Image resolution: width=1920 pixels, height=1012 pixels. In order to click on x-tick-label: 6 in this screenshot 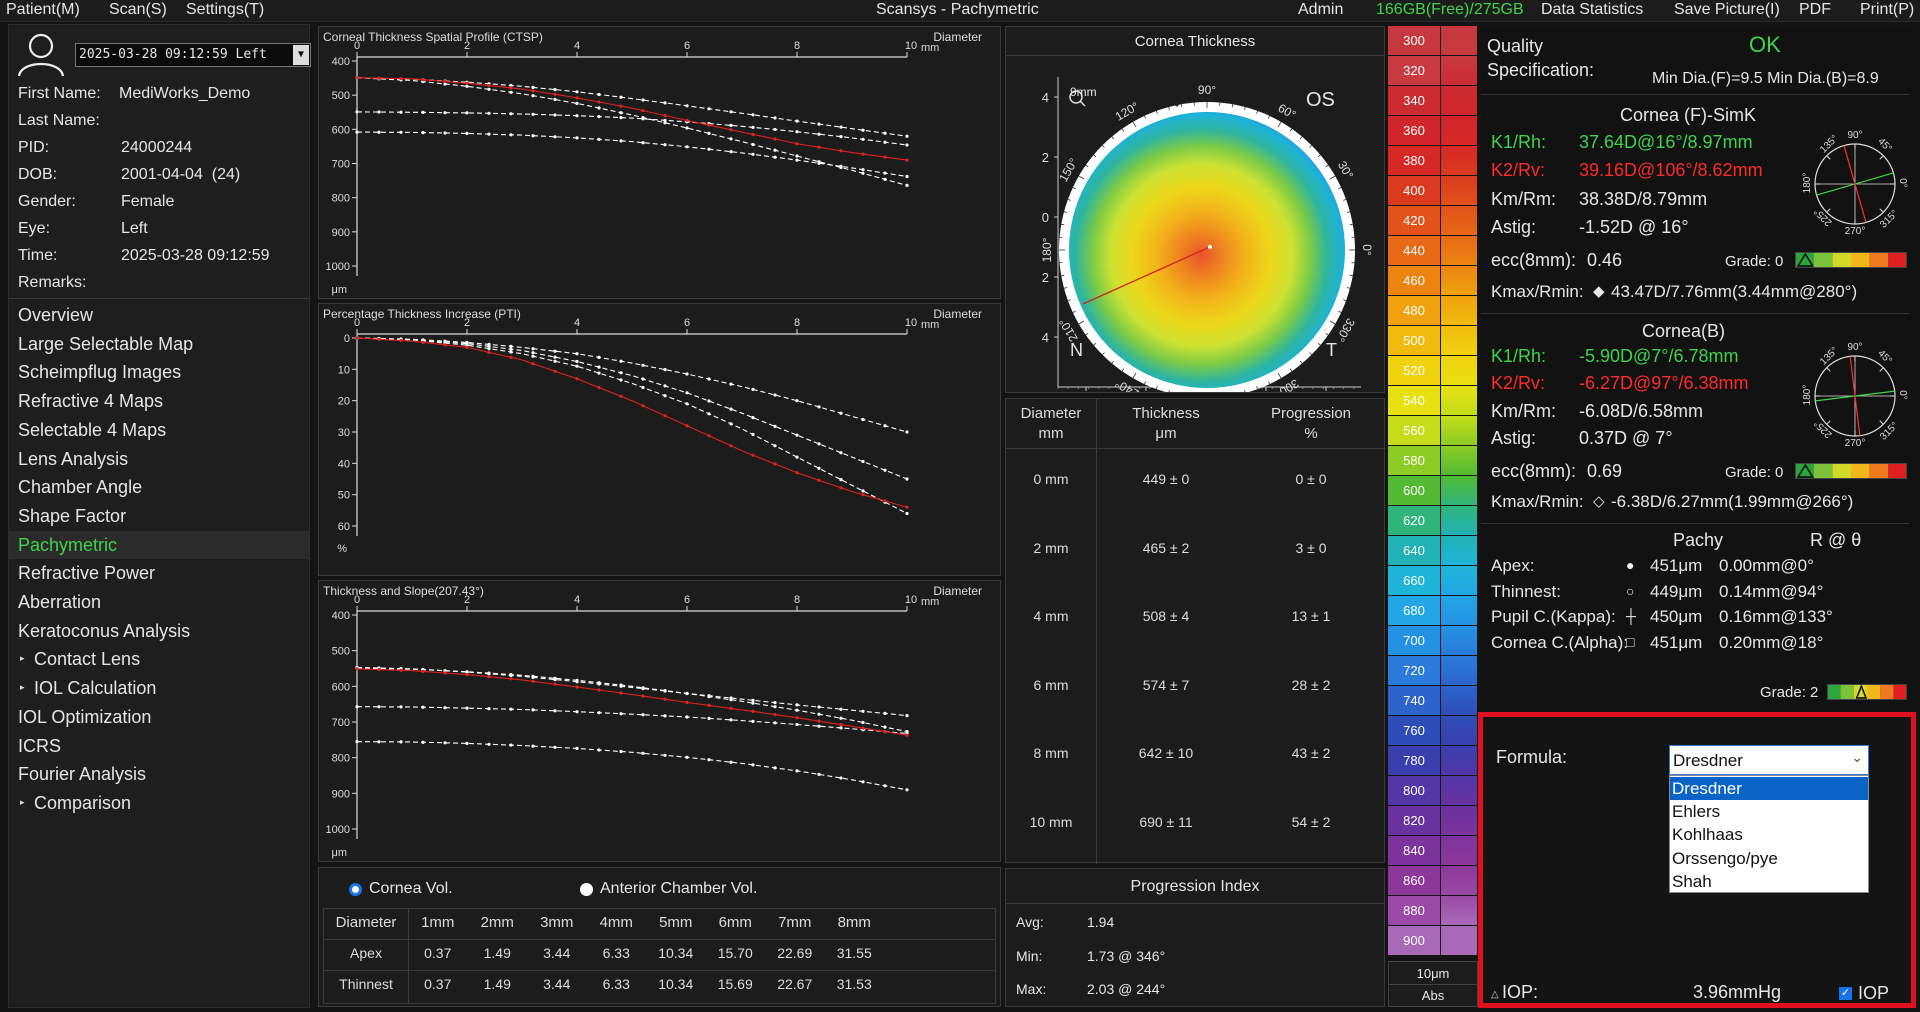, I will do `click(687, 600)`.